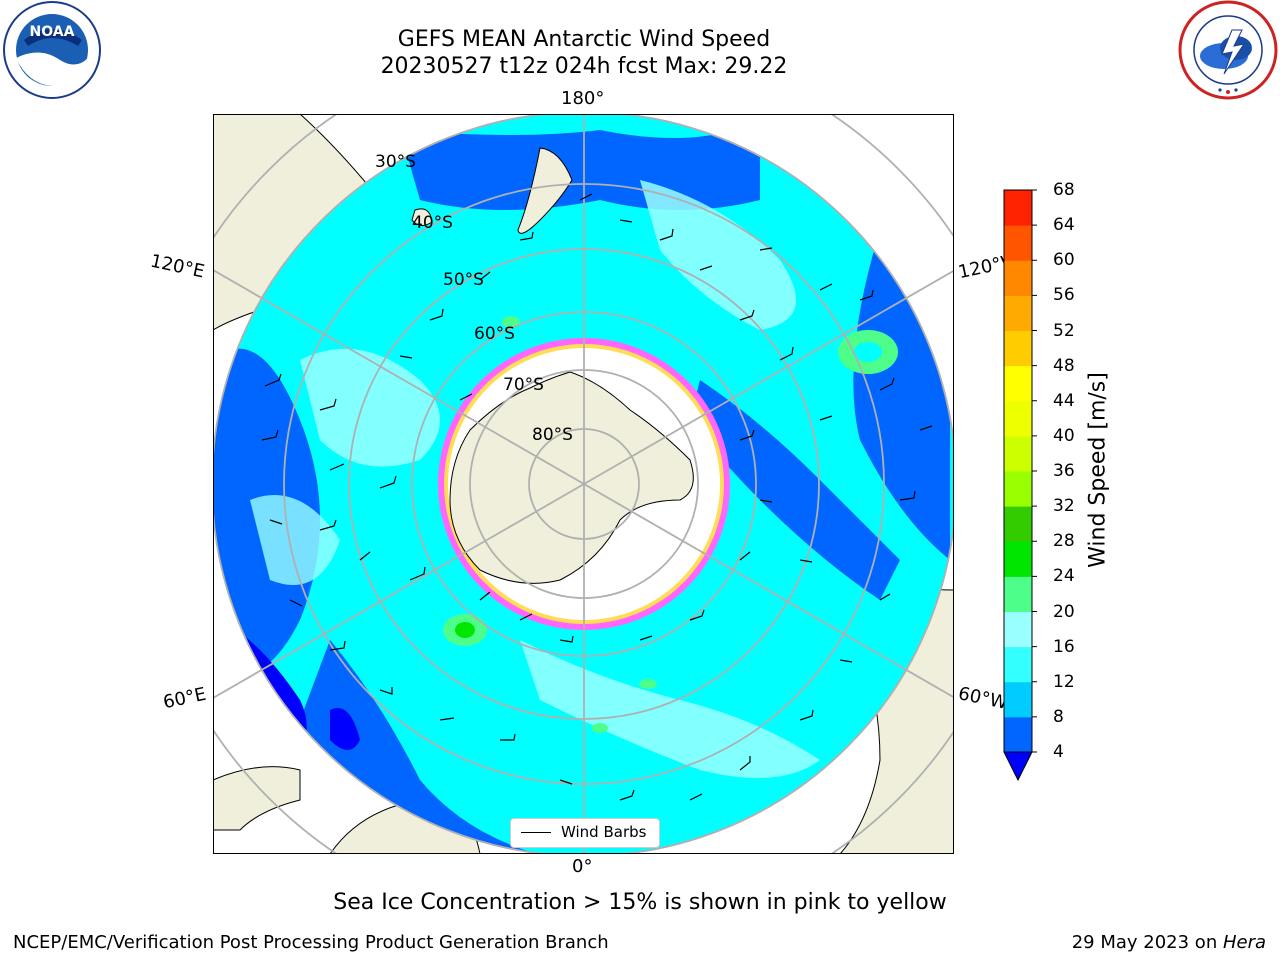 Image resolution: width=1280 pixels, height=960 pixels. Describe the element at coordinates (1228, 50) in the screenshot. I see `nws-logo` at that location.